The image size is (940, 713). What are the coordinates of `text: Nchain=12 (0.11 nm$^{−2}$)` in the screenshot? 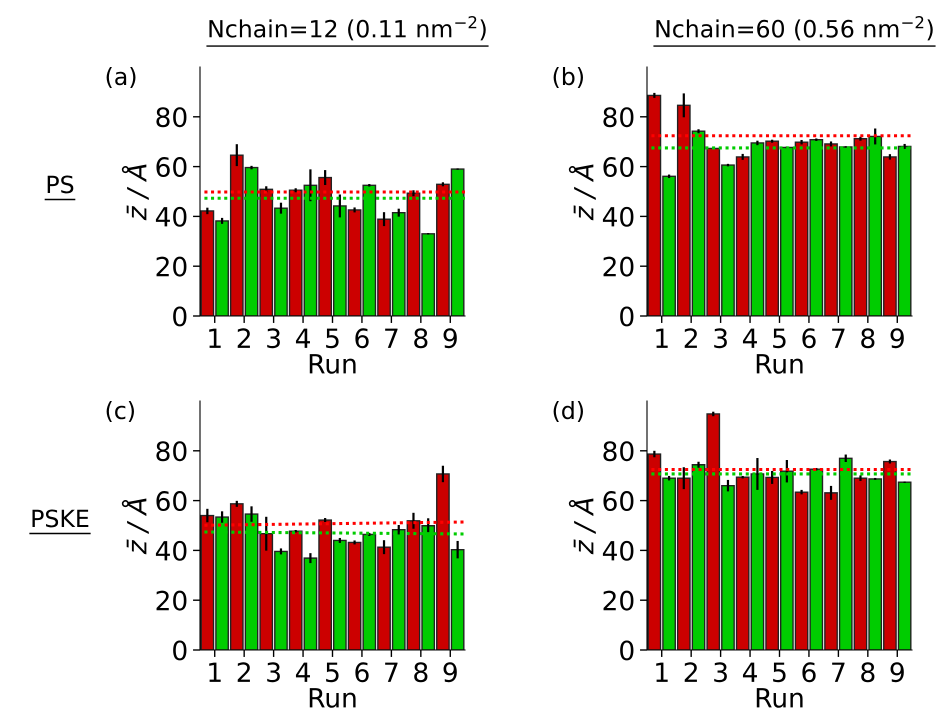 It's located at (347, 28).